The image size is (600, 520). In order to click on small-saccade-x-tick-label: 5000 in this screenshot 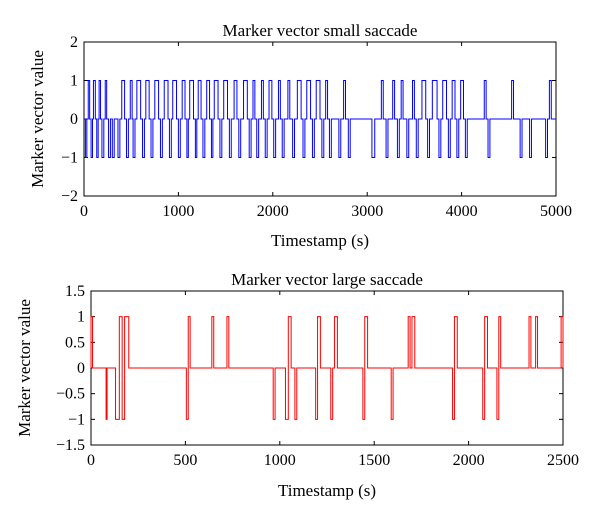, I will do `click(556, 211)`.